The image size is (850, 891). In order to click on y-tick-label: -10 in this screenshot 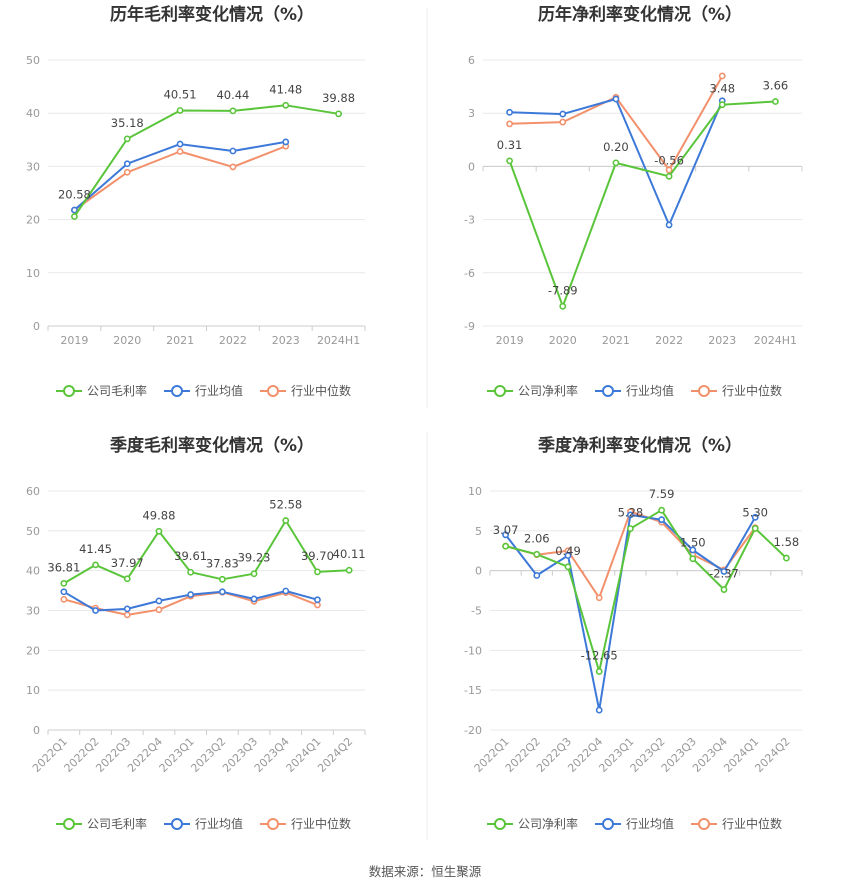, I will do `click(473, 650)`.